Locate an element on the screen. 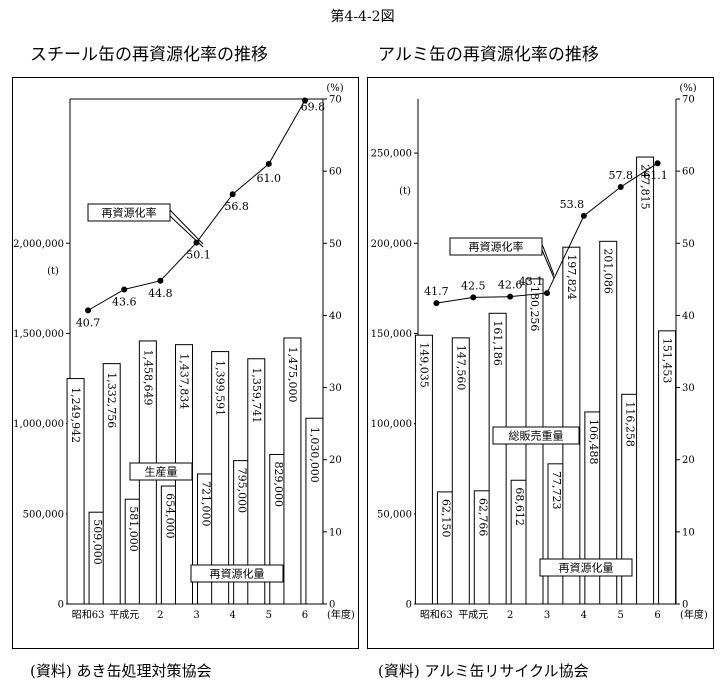 Image resolution: width=725 pixels, height=687 pixels. figure-title: 第4-4-2図 is located at coordinates (362, 17).